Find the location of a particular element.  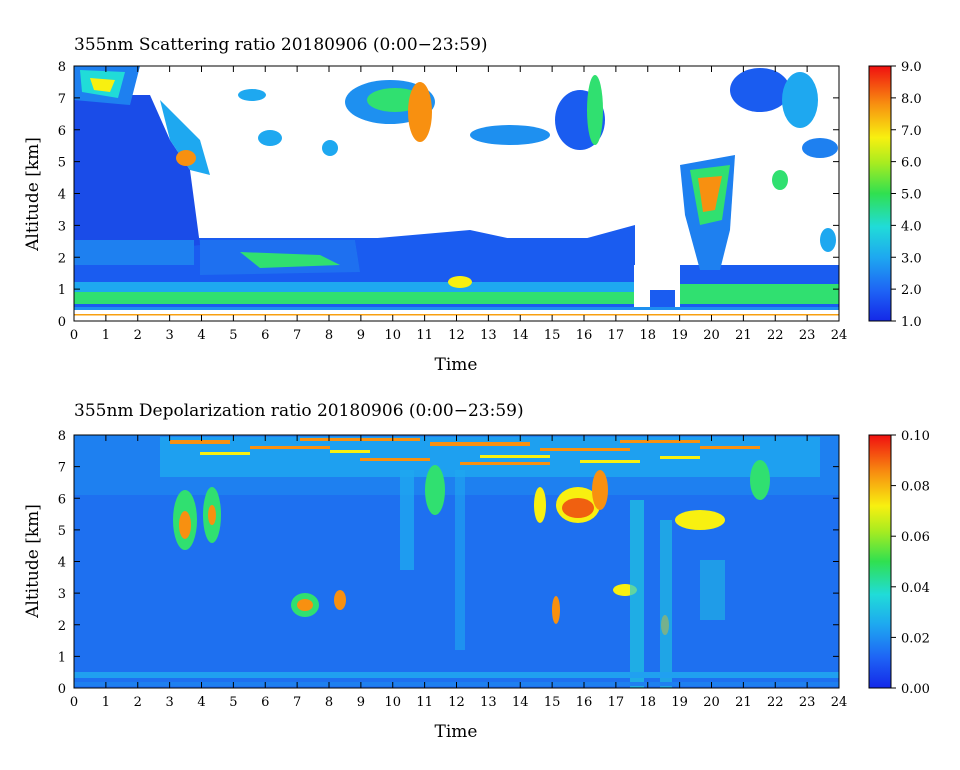

x-tick-label: 22 is located at coordinates (775, 702).